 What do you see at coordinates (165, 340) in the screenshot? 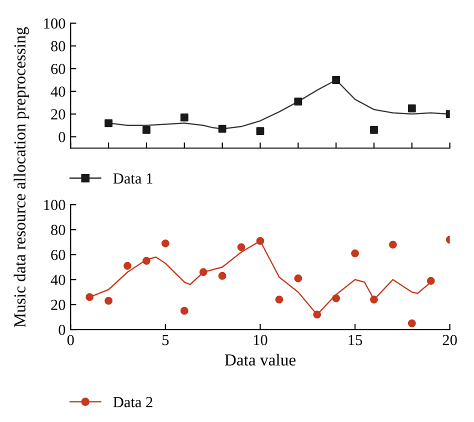
I see `x-tick-label: 5` at bounding box center [165, 340].